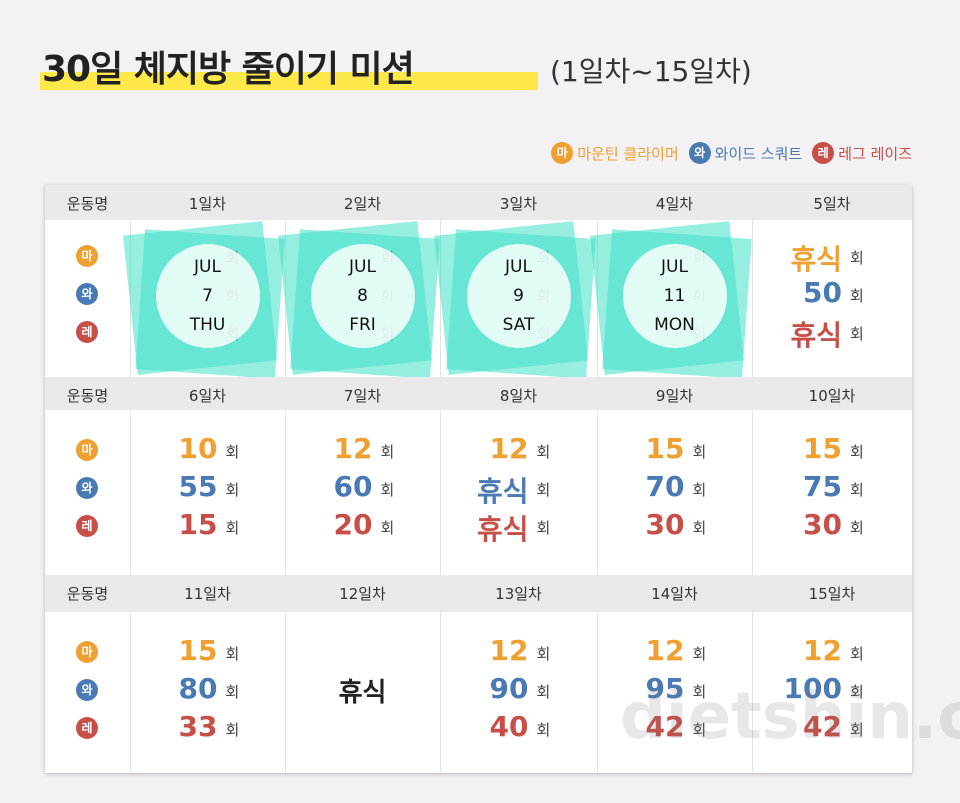 The width and height of the screenshot is (960, 803). Describe the element at coordinates (207, 325) in the screenshot. I see `stamp-weekday: THU` at that location.